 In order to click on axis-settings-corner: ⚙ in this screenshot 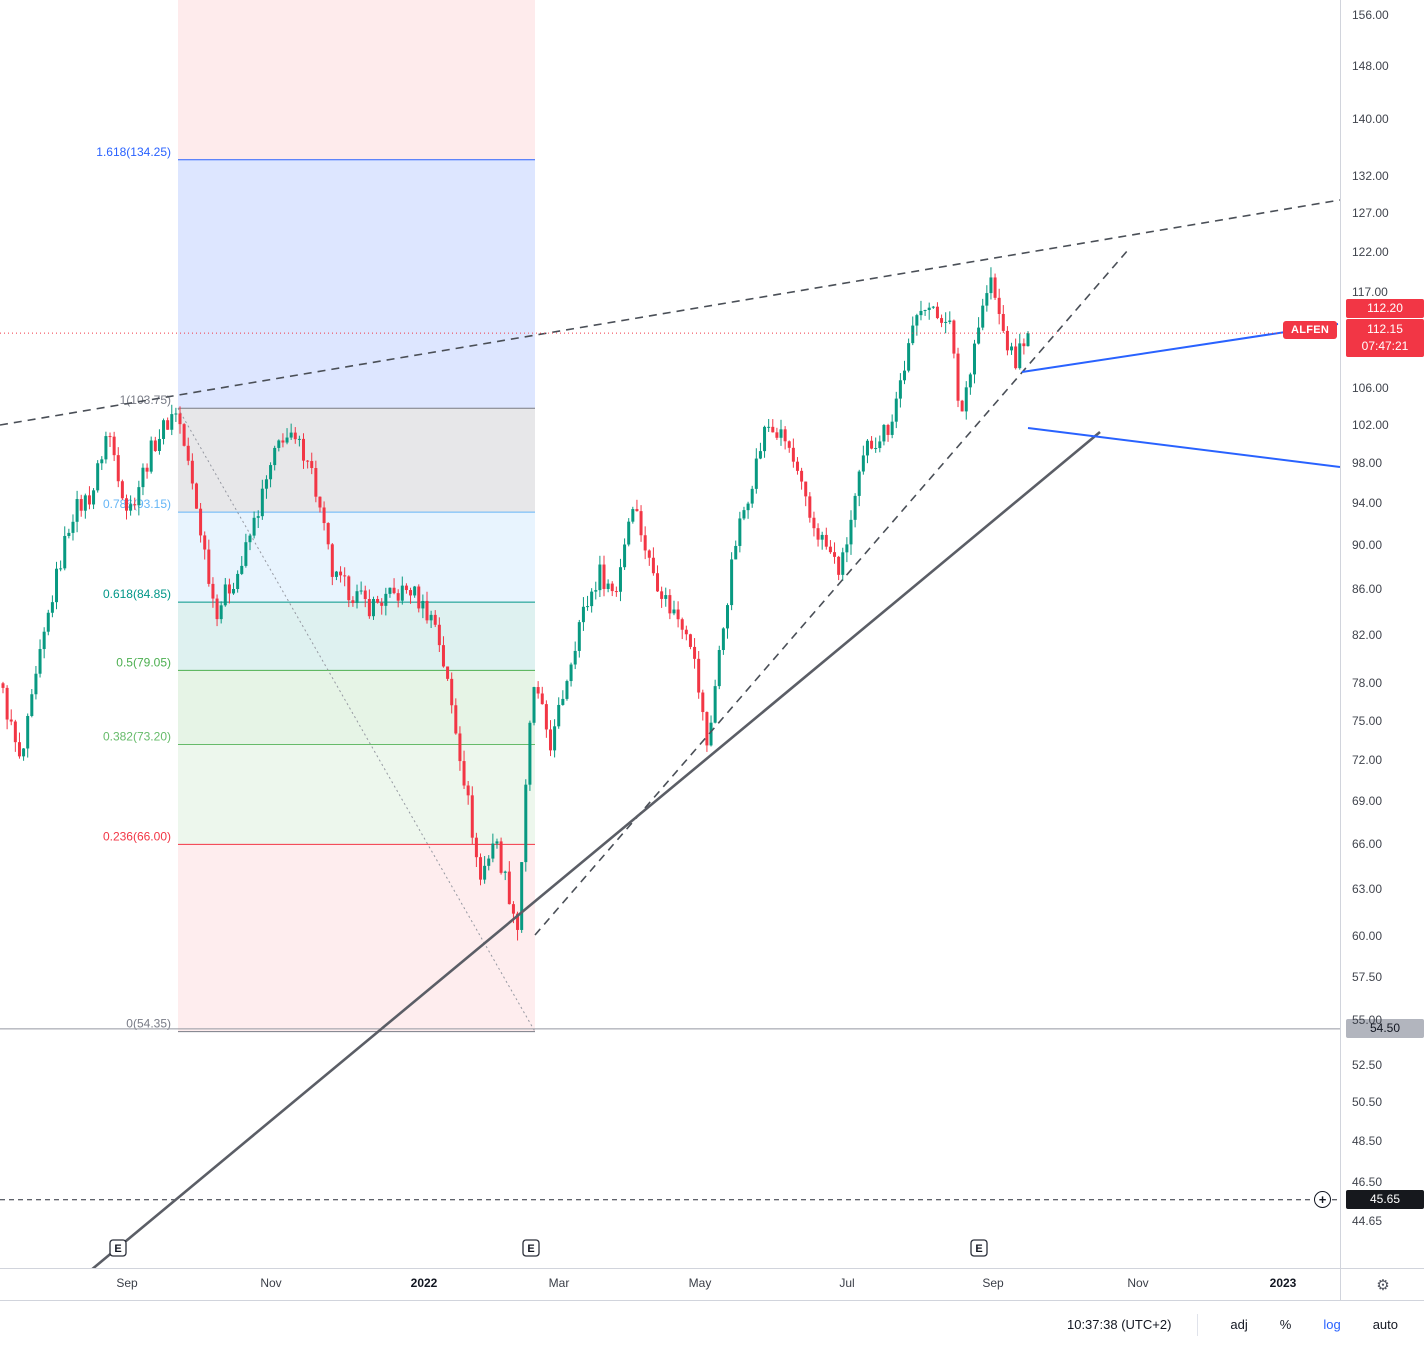, I will do `click(1382, 1284)`.